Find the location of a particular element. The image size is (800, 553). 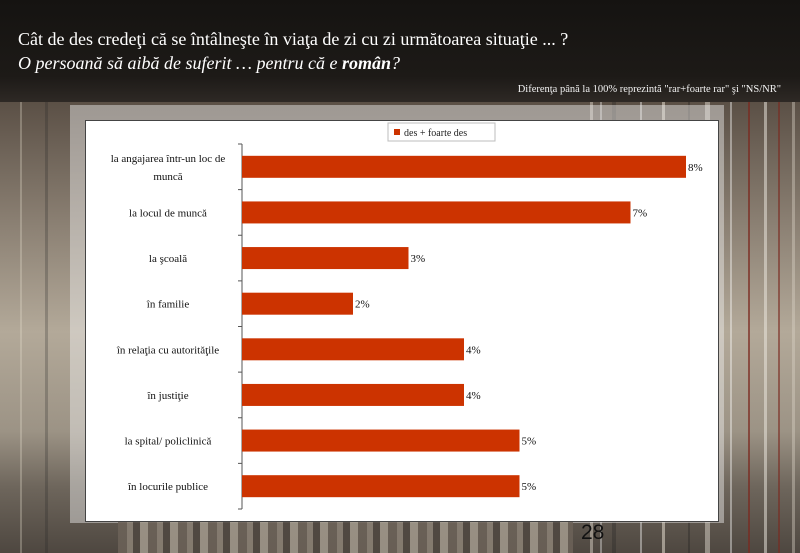

value-label: 8% is located at coordinates (695, 168).